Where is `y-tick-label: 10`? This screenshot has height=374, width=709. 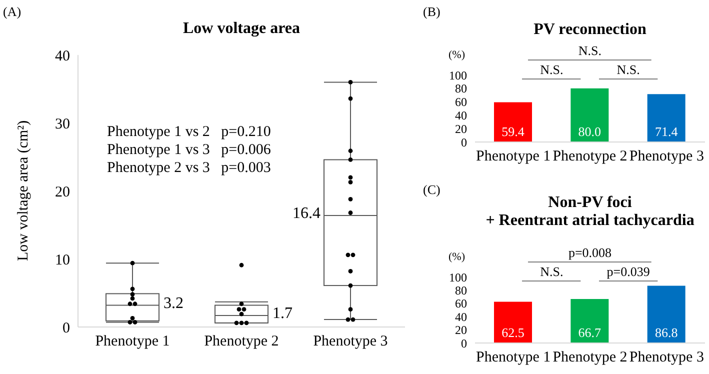
y-tick-label: 10 is located at coordinates (62, 260).